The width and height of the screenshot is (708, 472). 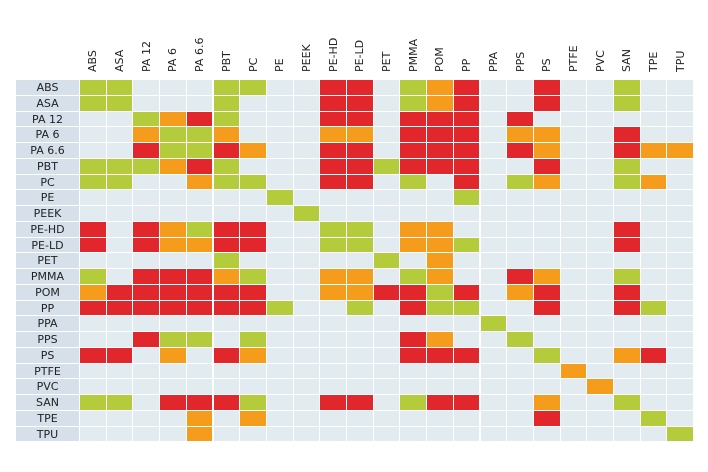 What do you see at coordinates (47, 198) in the screenshot?
I see `row-label: PE` at bounding box center [47, 198].